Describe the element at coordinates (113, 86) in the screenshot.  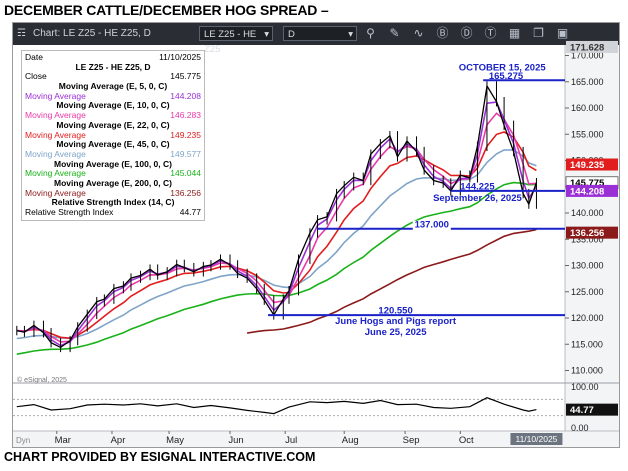
I see `legend-study-name: Moving Average (E, 5, 0, C)` at that location.